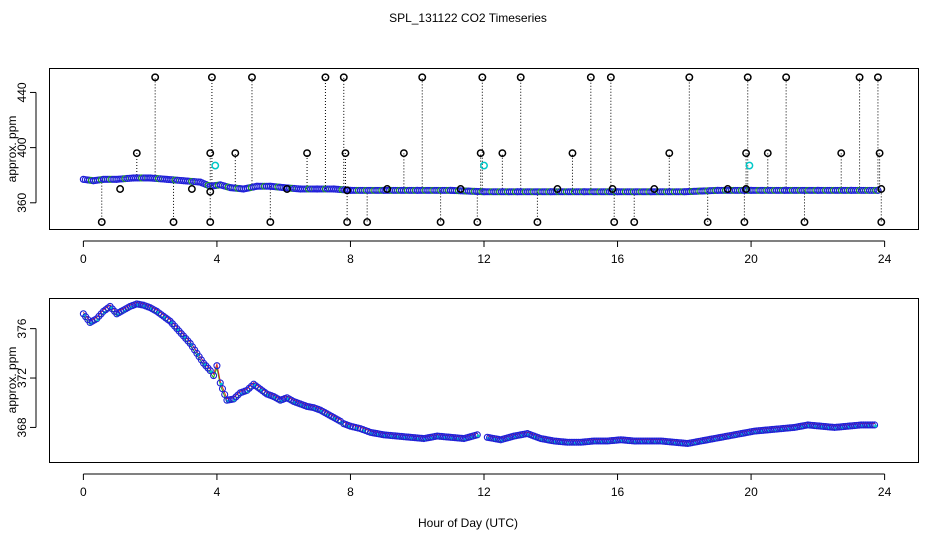  What do you see at coordinates (12, 380) in the screenshot?
I see `bottom-y-axis-label: approx. ppm` at bounding box center [12, 380].